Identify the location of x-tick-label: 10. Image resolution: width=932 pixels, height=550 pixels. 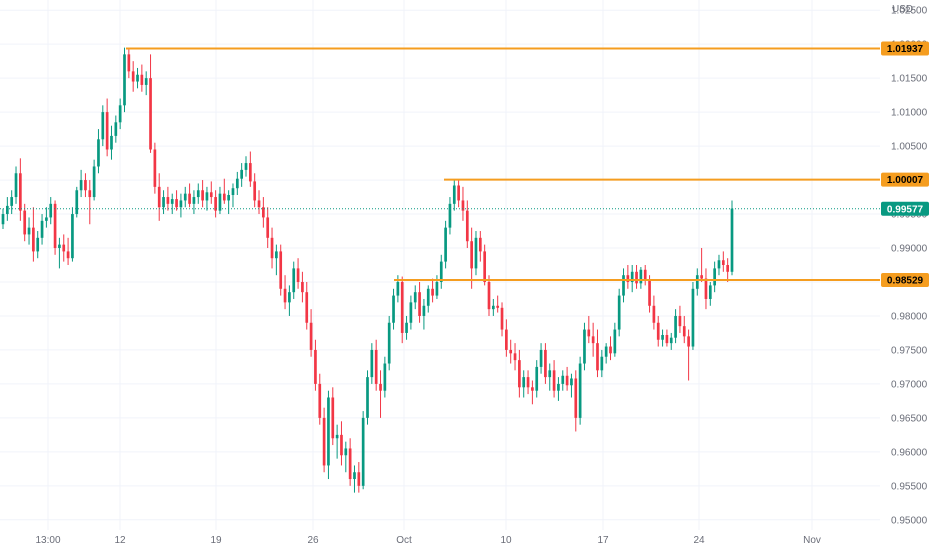
(506, 540).